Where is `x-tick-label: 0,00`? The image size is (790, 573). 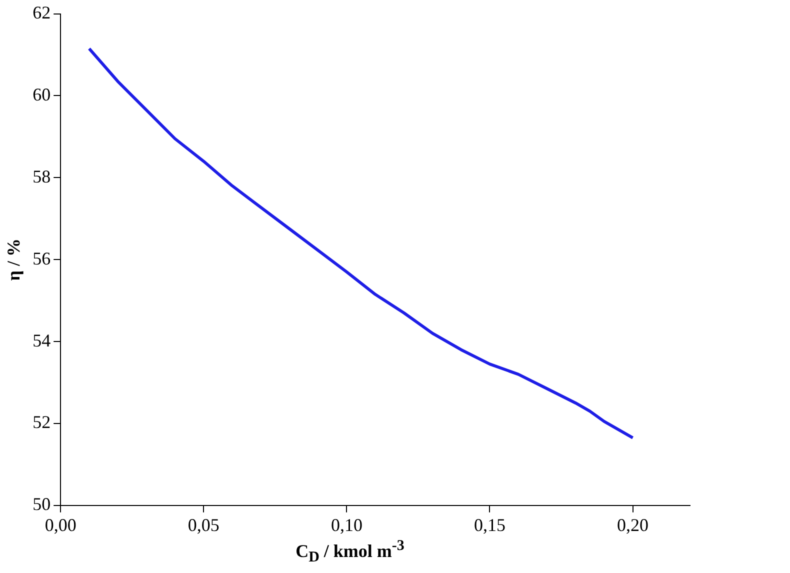 x-tick-label: 0,00 is located at coordinates (60, 524).